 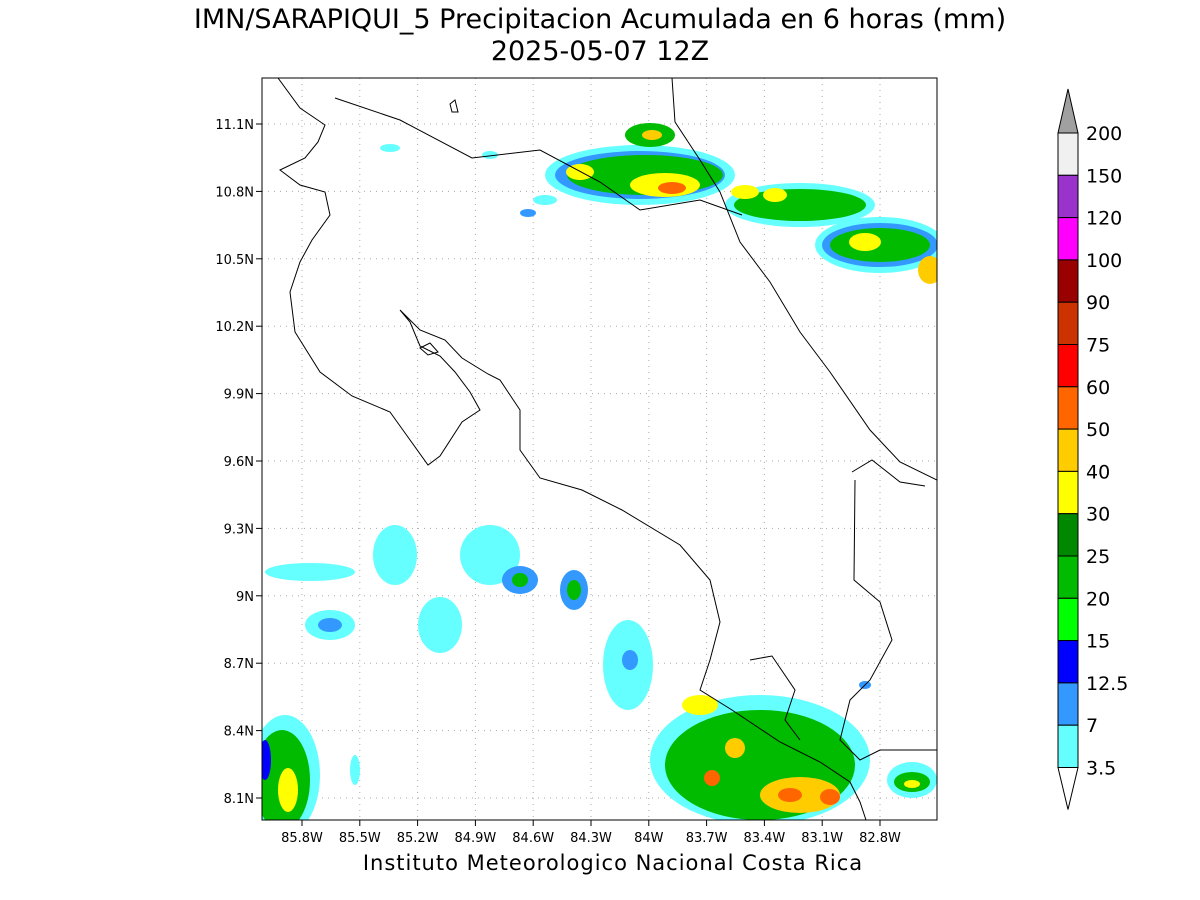 What do you see at coordinates (1098, 303) in the screenshot?
I see `colorbar-label: 90` at bounding box center [1098, 303].